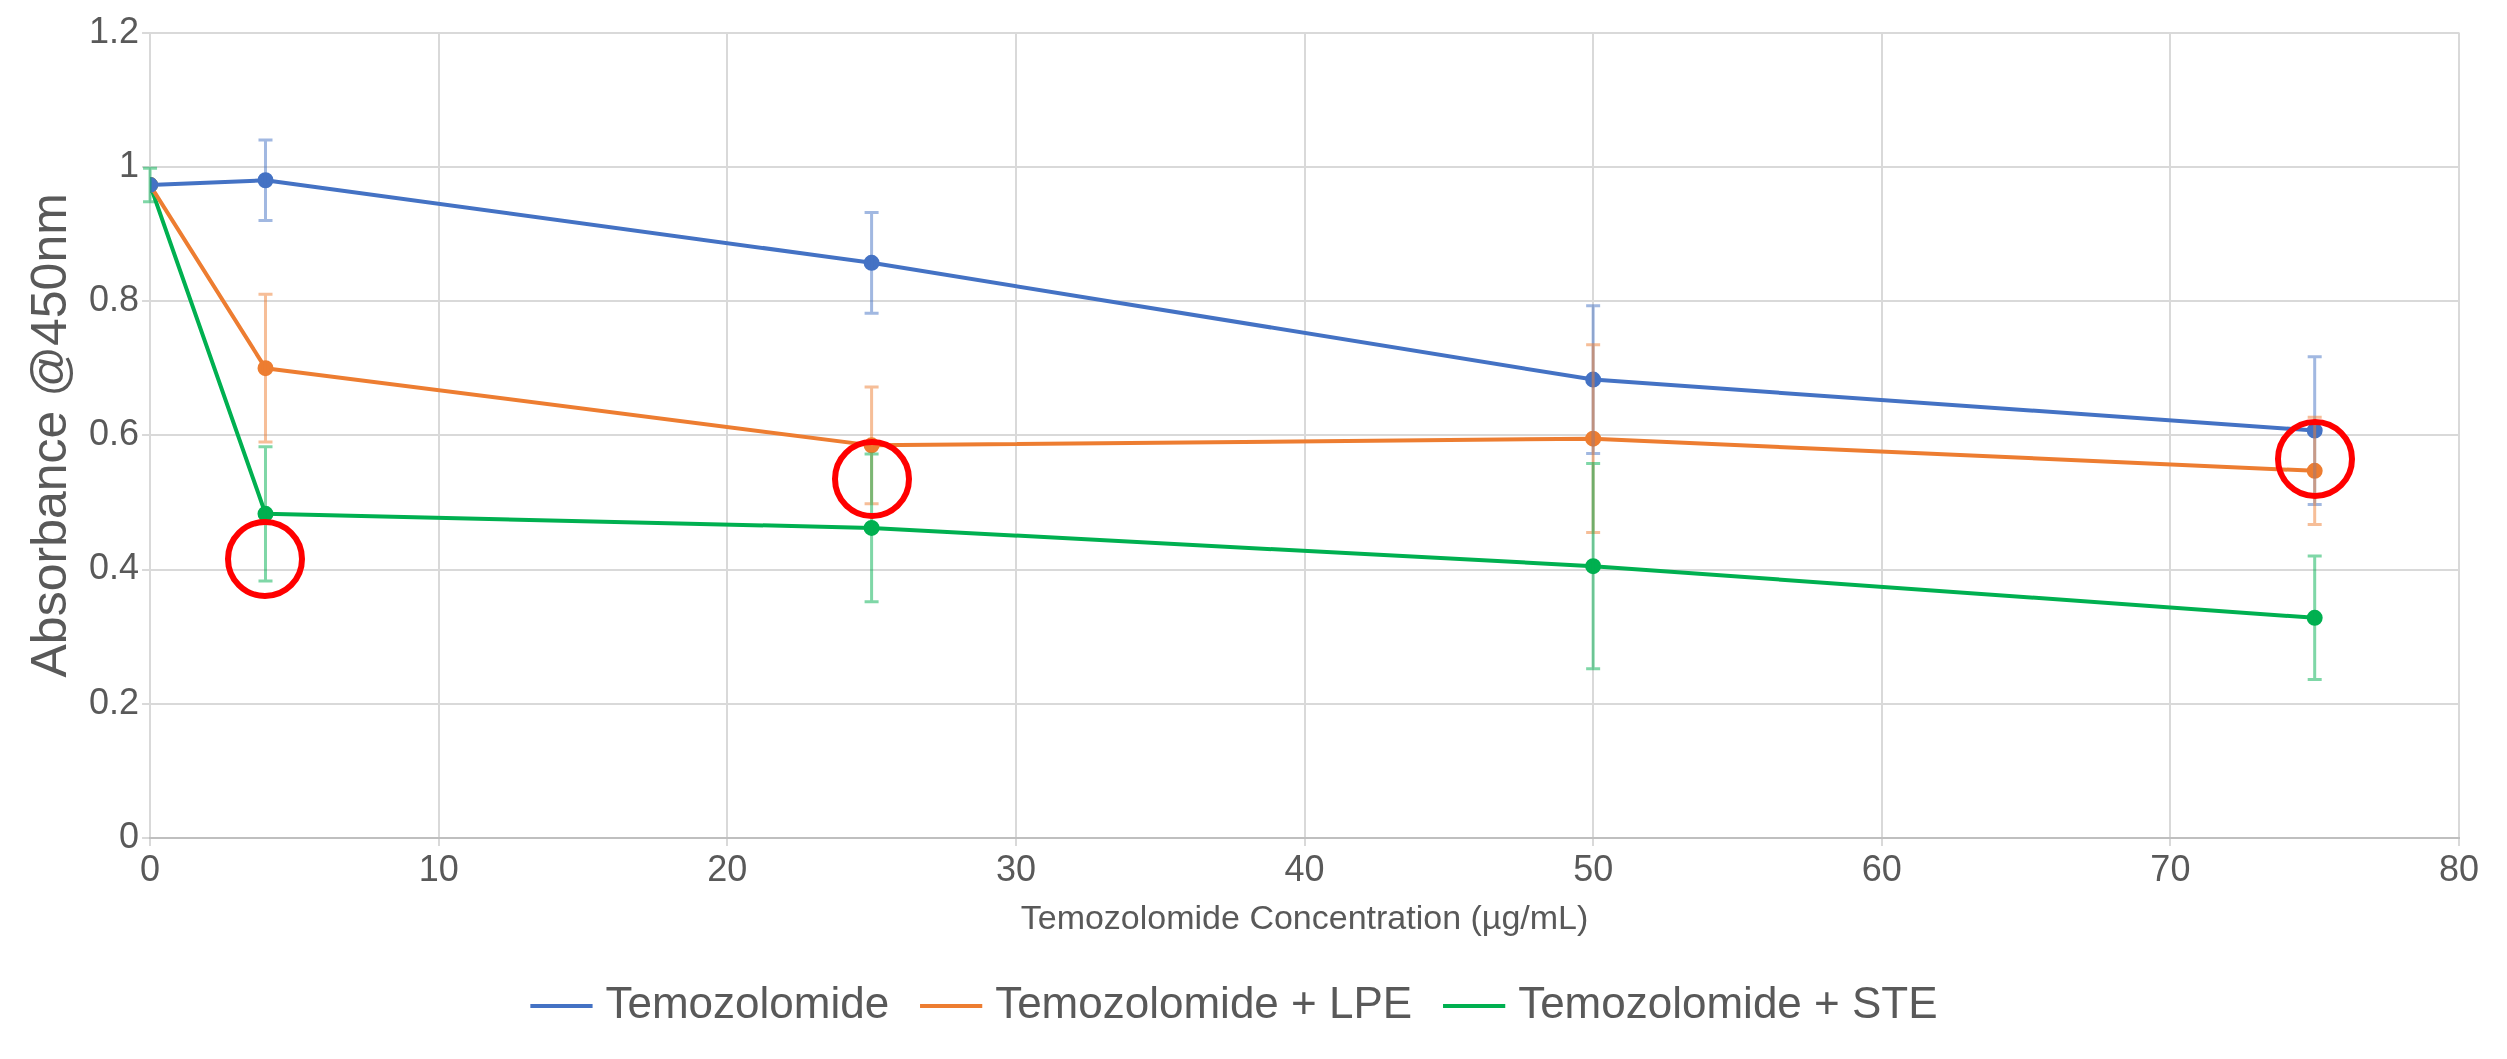 This screenshot has height=1059, width=2507. I want to click on y-tick-label: 1, so click(129, 164).